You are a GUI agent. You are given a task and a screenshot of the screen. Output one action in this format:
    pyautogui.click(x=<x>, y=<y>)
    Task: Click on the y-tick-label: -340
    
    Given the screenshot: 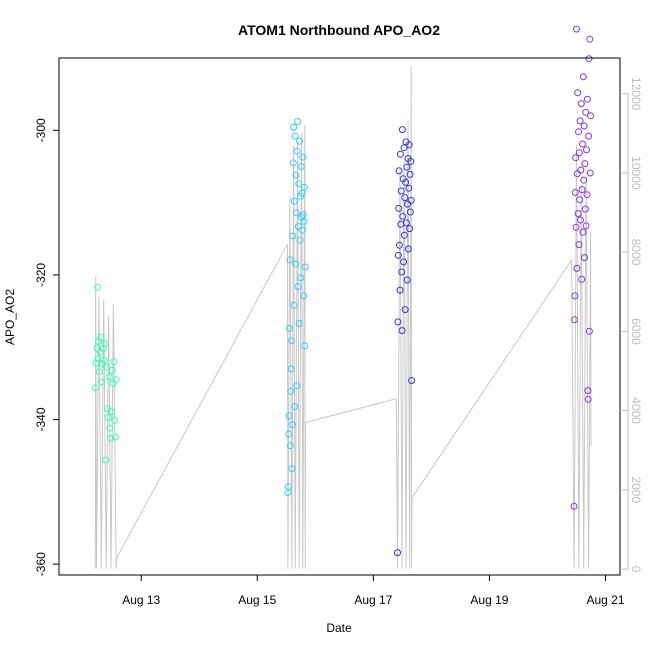 What is the action you would take?
    pyautogui.click(x=41, y=419)
    